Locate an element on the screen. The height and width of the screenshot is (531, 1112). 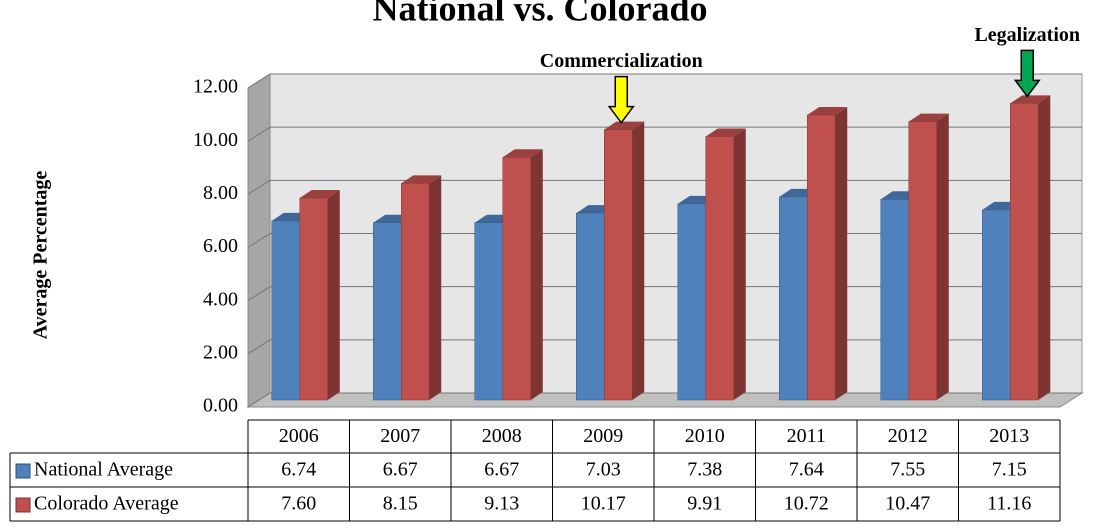
annotation-label: Commercialization is located at coordinates (621, 61).